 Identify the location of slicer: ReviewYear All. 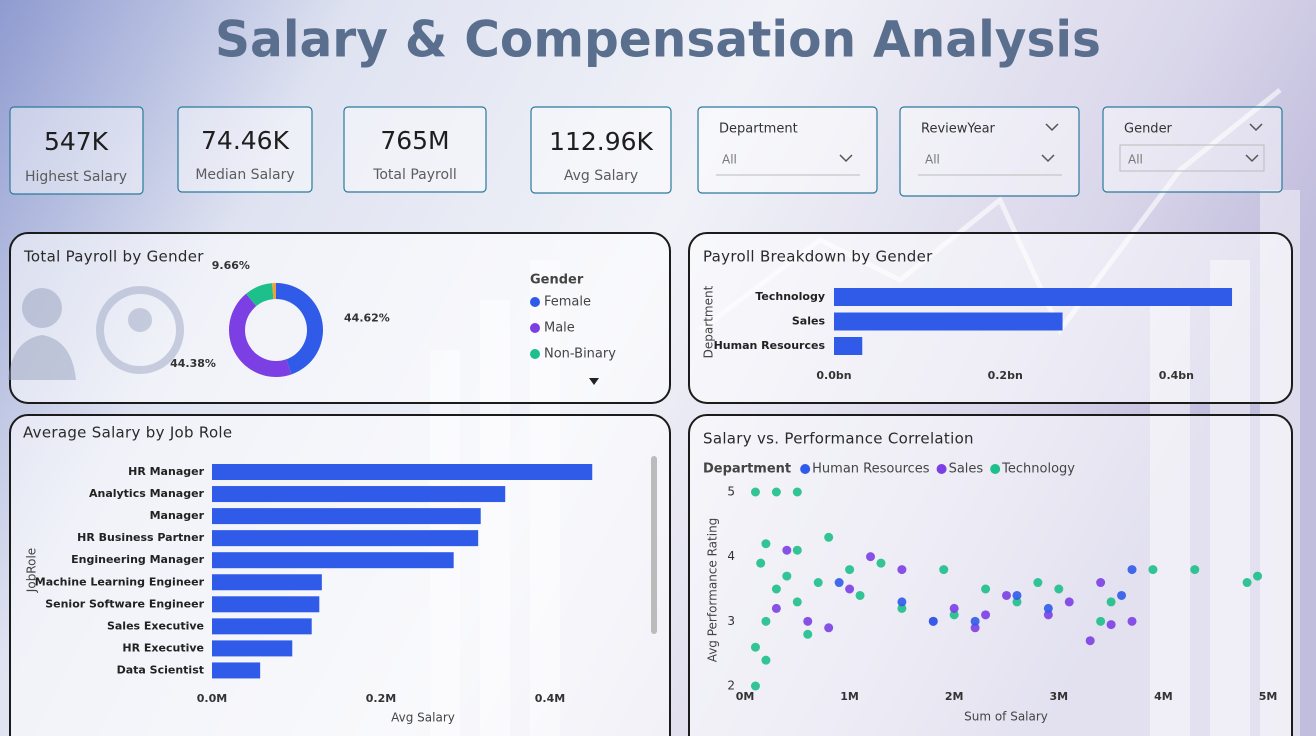
(989, 151).